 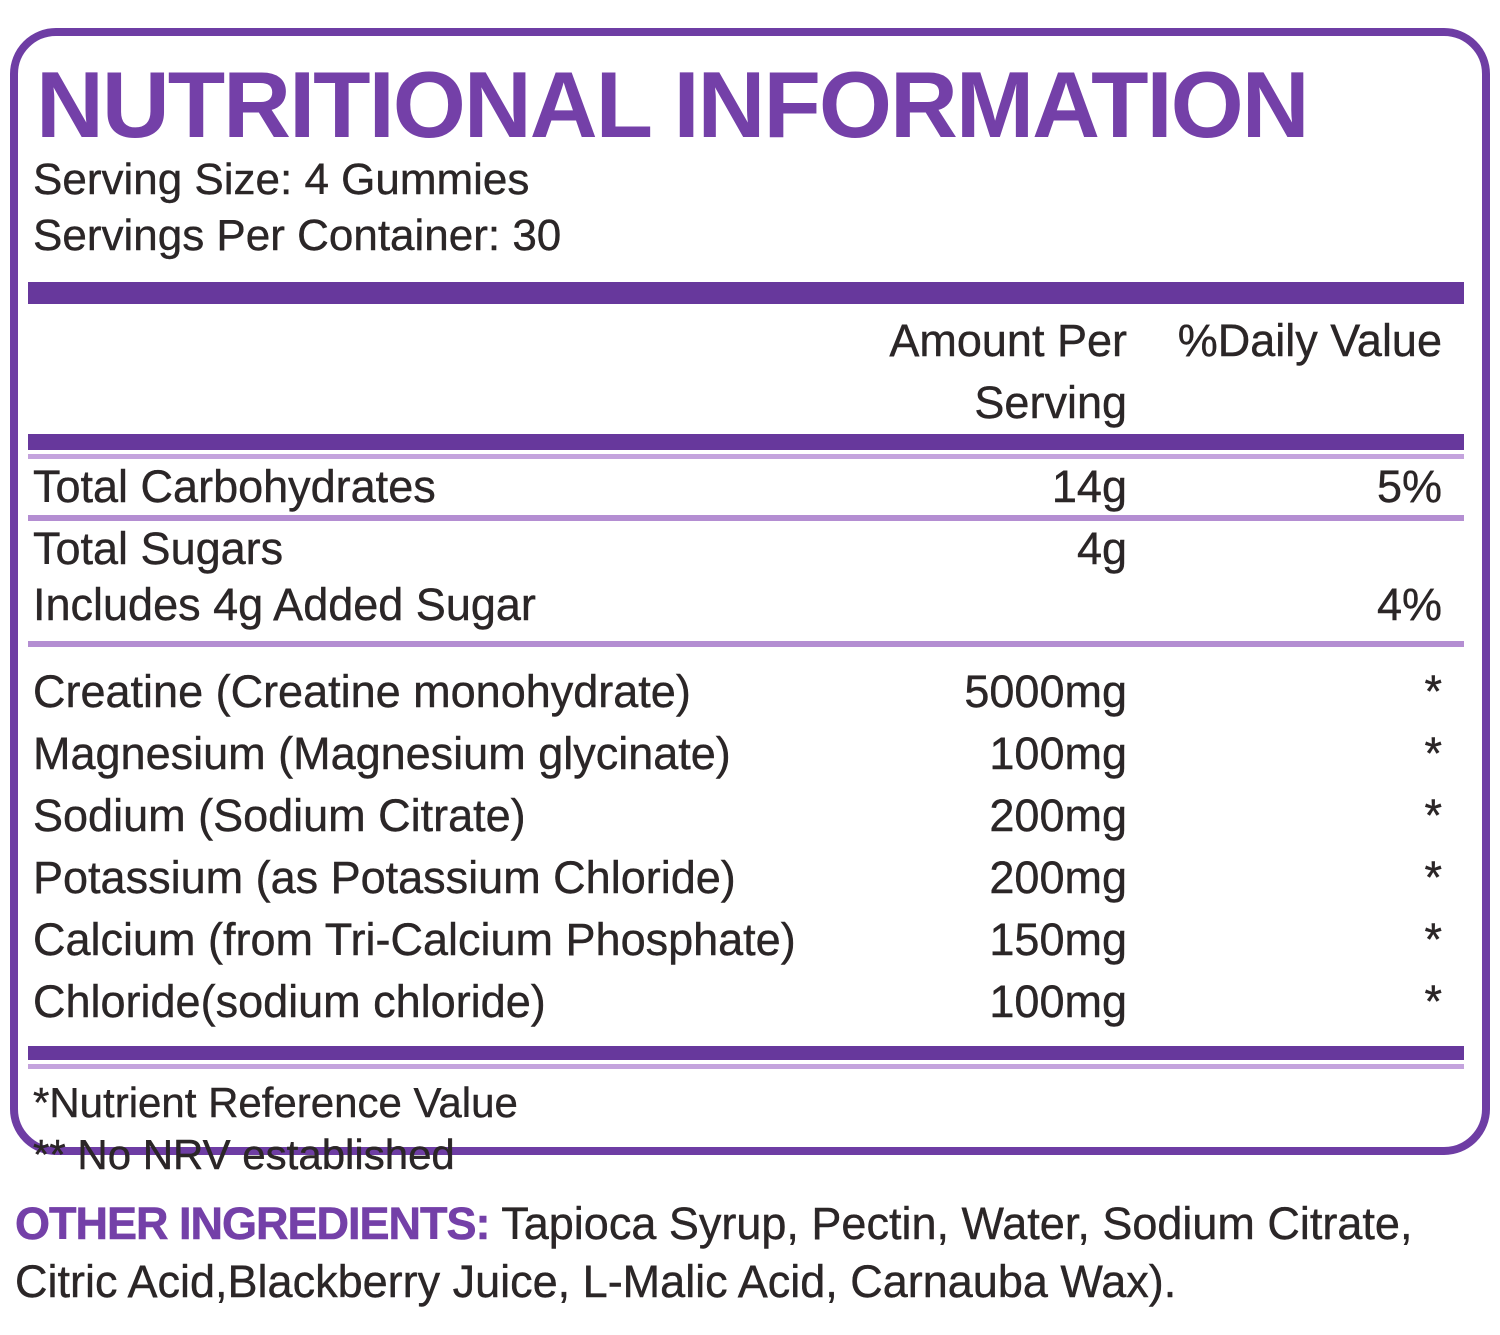 I want to click on row-daily-value, so click(x=1295, y=549).